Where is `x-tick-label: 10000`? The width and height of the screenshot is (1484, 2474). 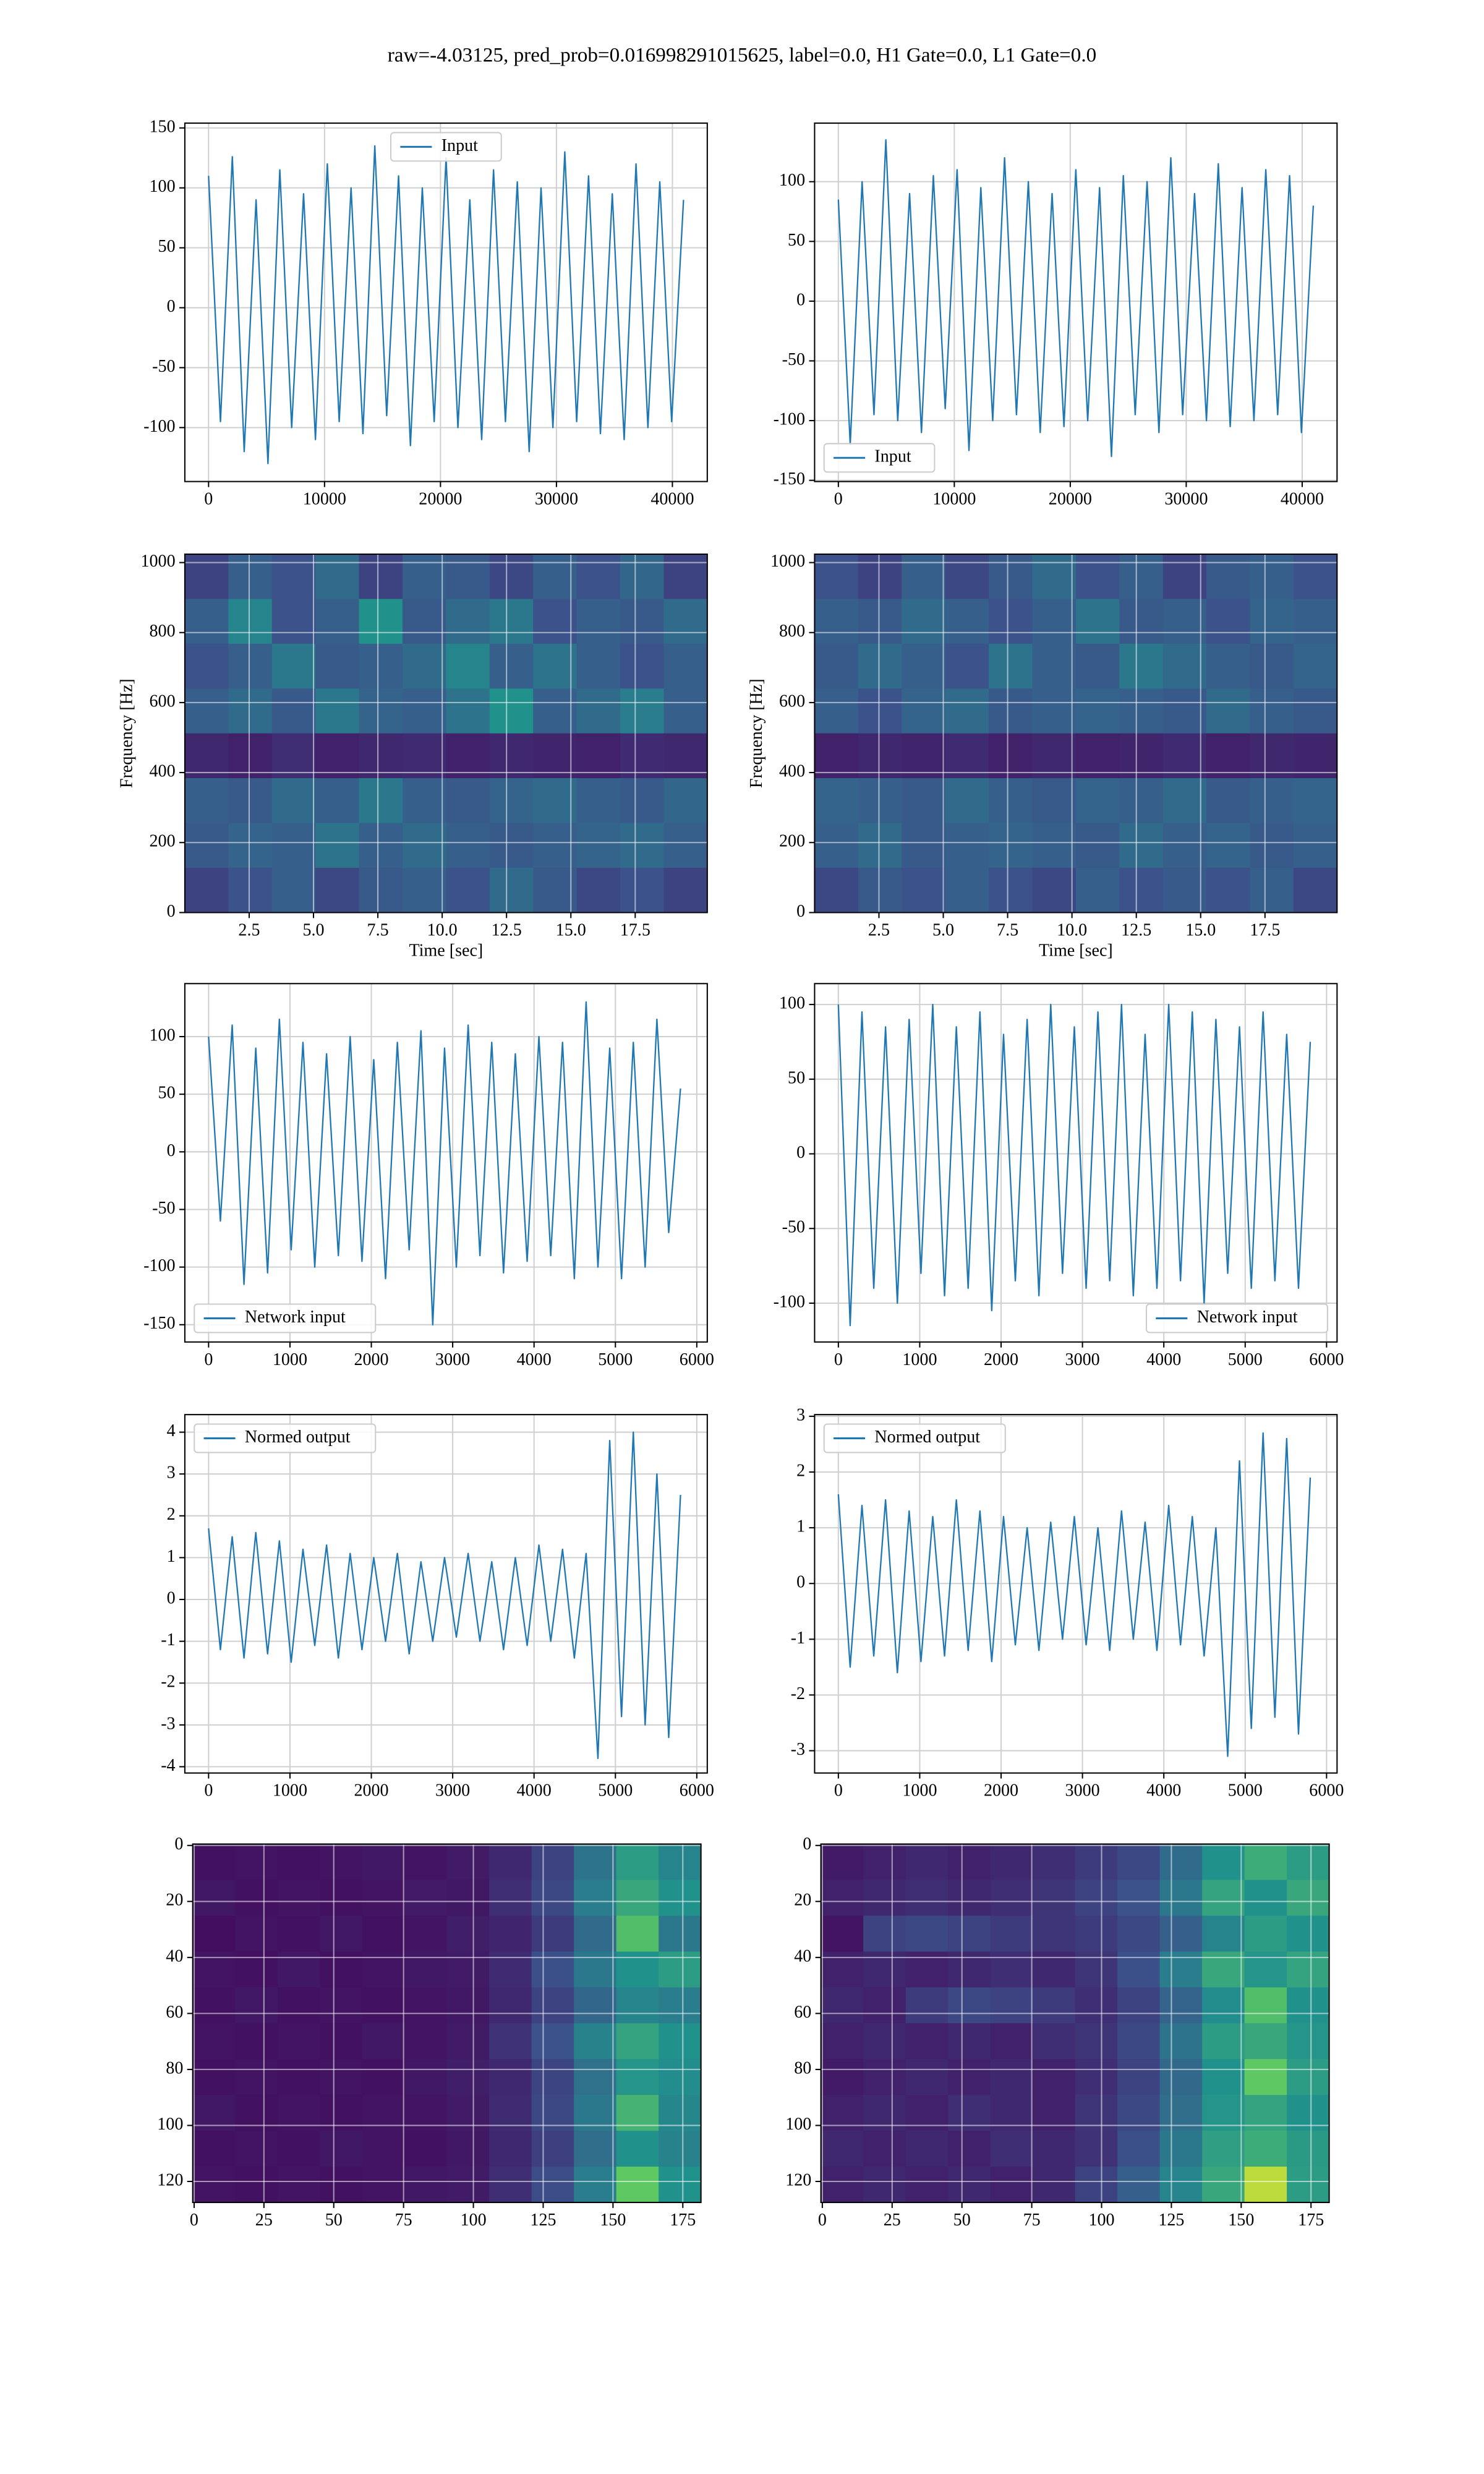 x-tick-label: 10000 is located at coordinates (324, 499).